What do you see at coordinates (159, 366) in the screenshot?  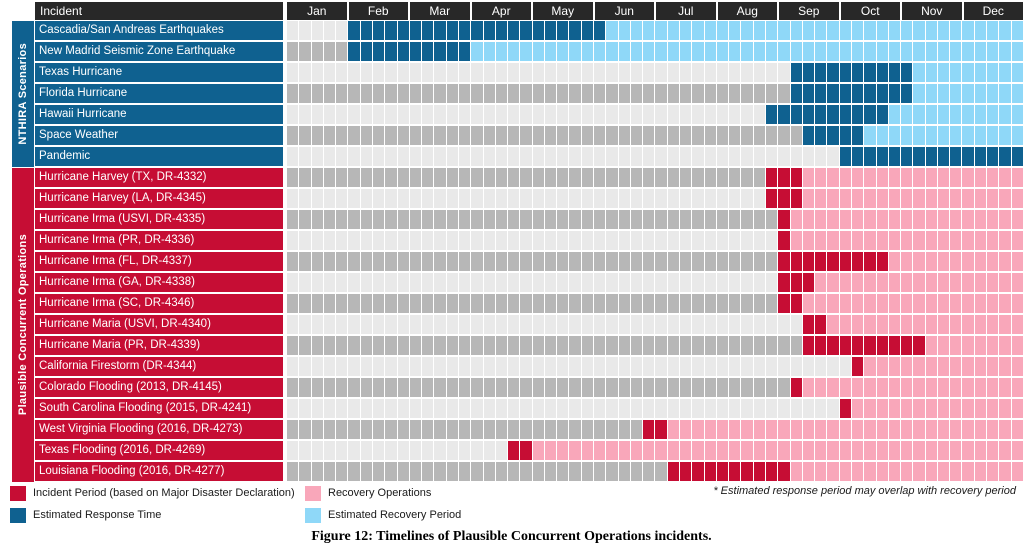 I see `row-label: California Firestorm (DR-4344)` at bounding box center [159, 366].